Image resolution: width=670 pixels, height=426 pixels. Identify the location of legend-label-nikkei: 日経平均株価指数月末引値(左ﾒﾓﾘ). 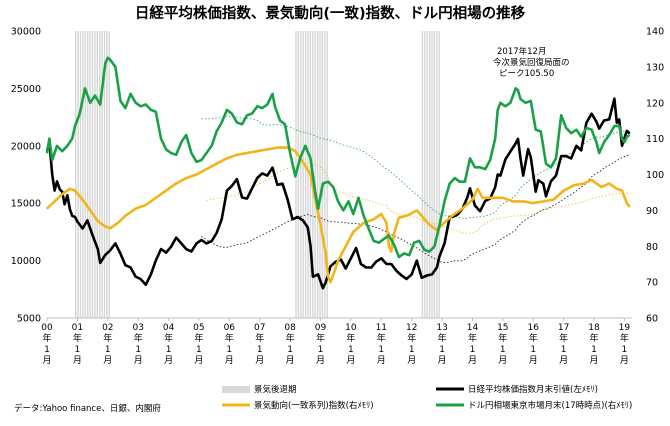
(533, 389).